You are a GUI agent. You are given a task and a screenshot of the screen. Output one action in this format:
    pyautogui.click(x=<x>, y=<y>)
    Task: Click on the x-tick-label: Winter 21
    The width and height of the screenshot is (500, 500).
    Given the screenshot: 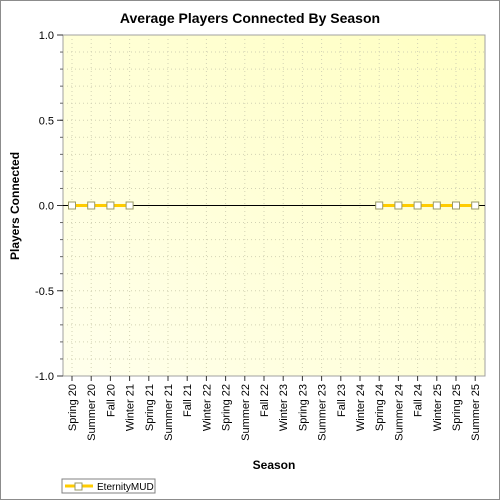 What is the action you would take?
    pyautogui.click(x=131, y=407)
    